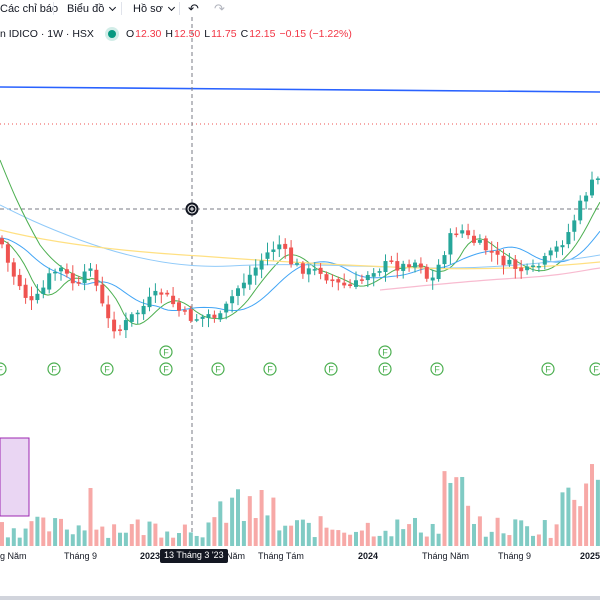  I want to click on dividend-markers: FFFFFFFFFFFFF, so click(300, 360).